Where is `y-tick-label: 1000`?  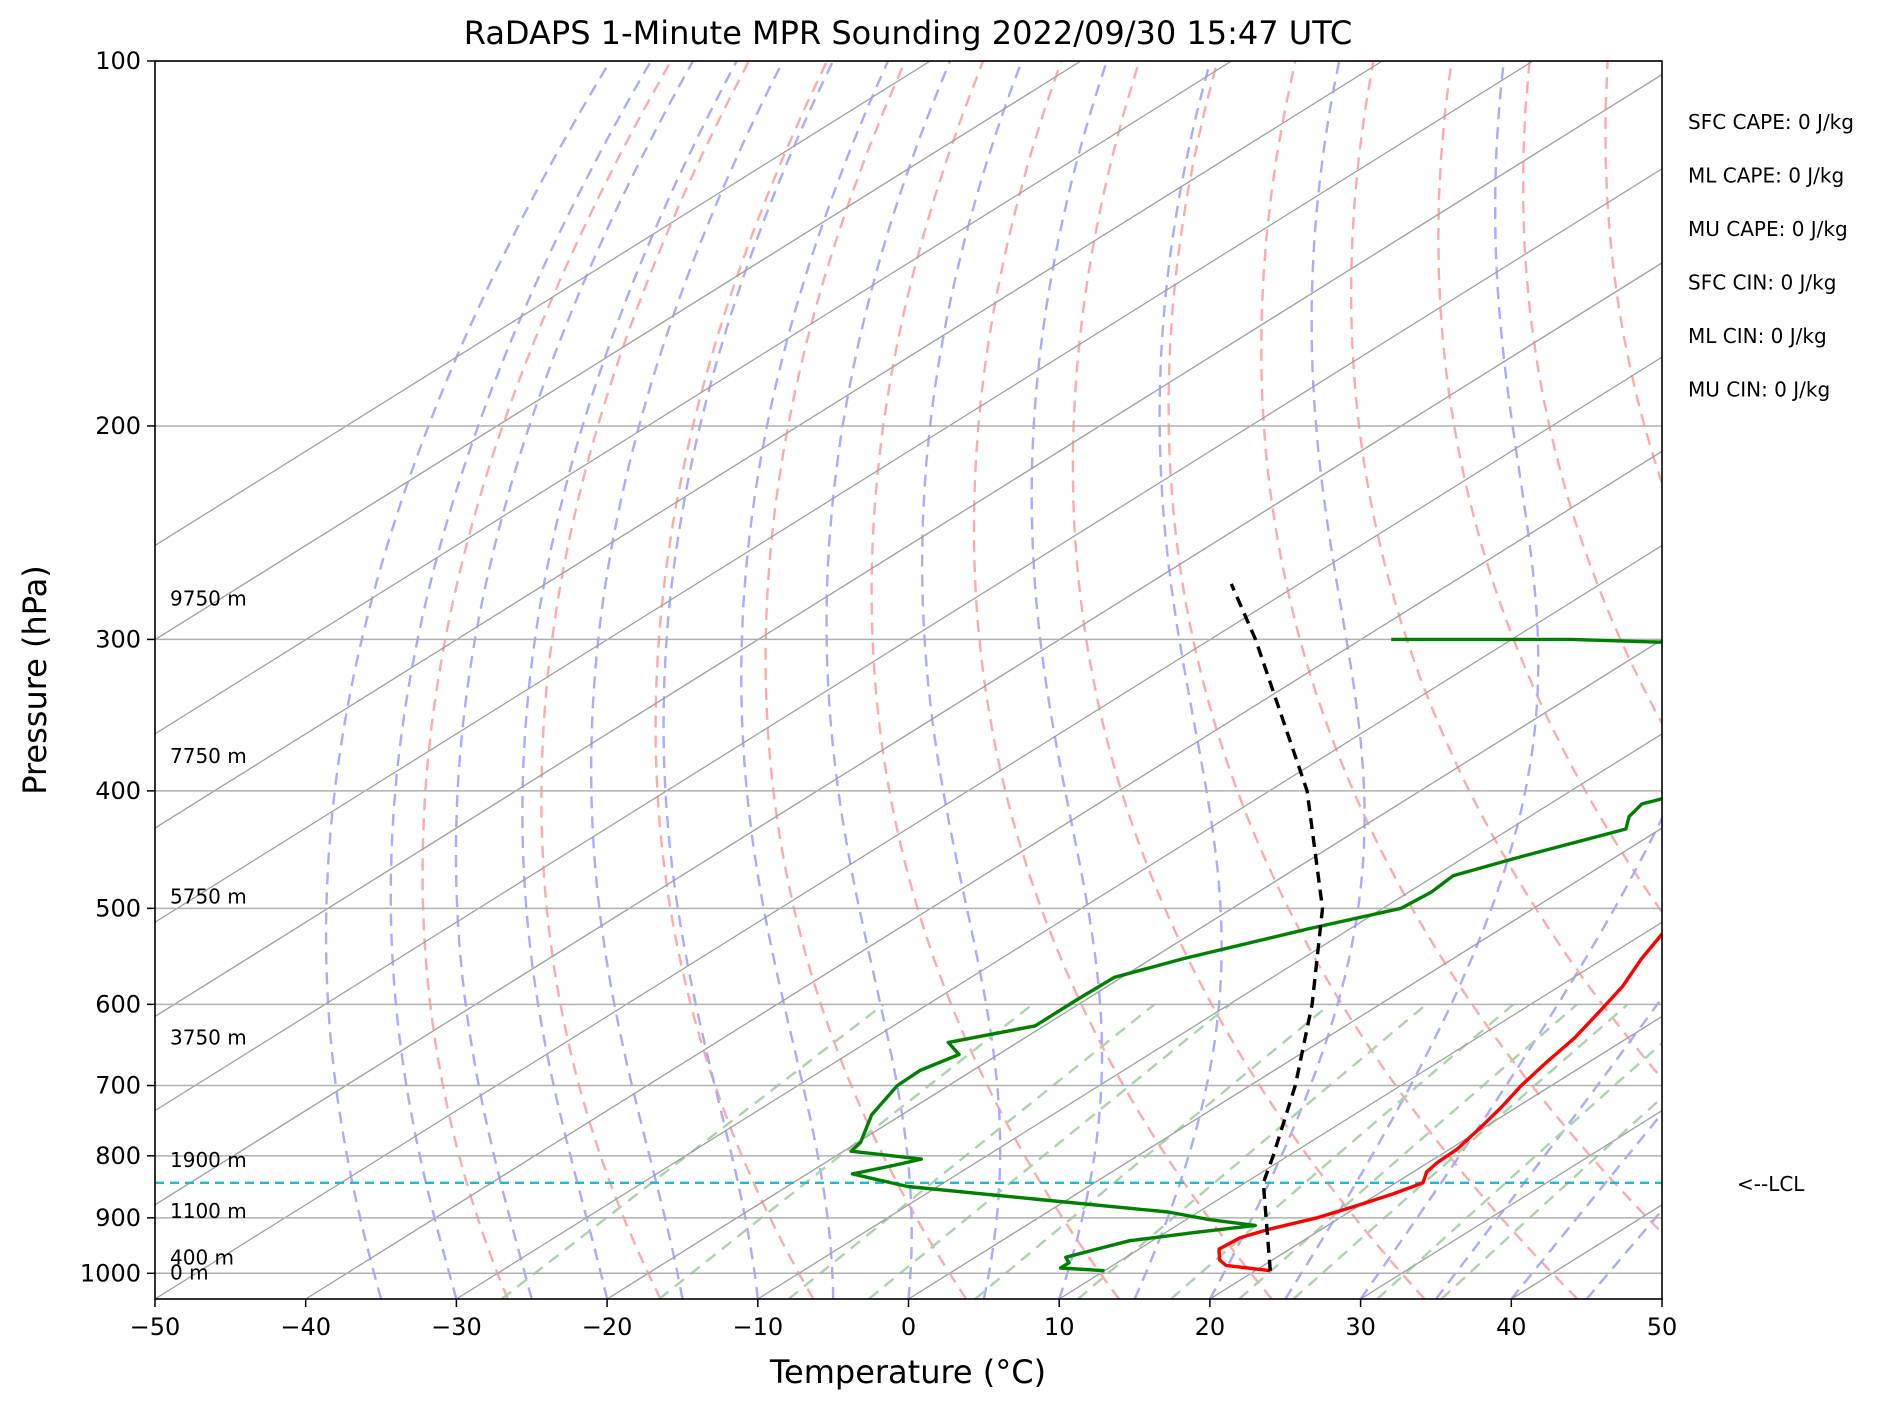 y-tick-label: 1000 is located at coordinates (110, 1273).